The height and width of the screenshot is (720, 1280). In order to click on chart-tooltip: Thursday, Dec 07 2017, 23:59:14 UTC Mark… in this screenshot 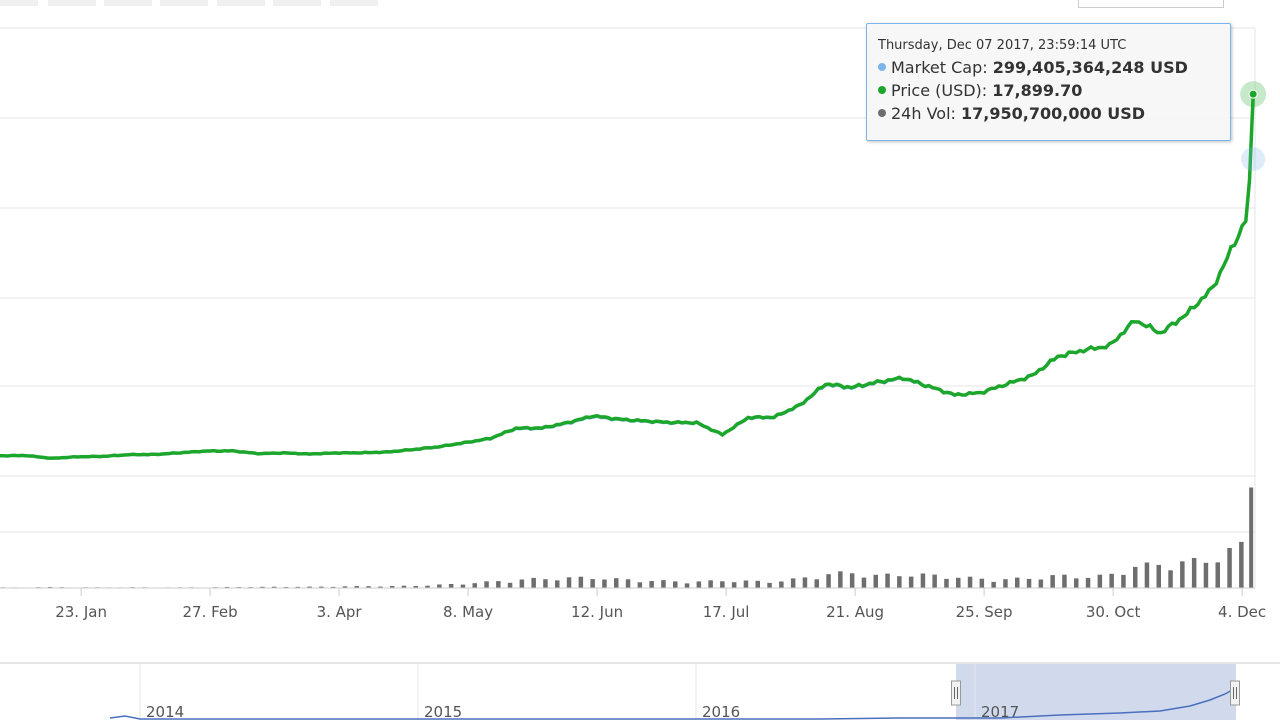, I will do `click(1048, 82)`.